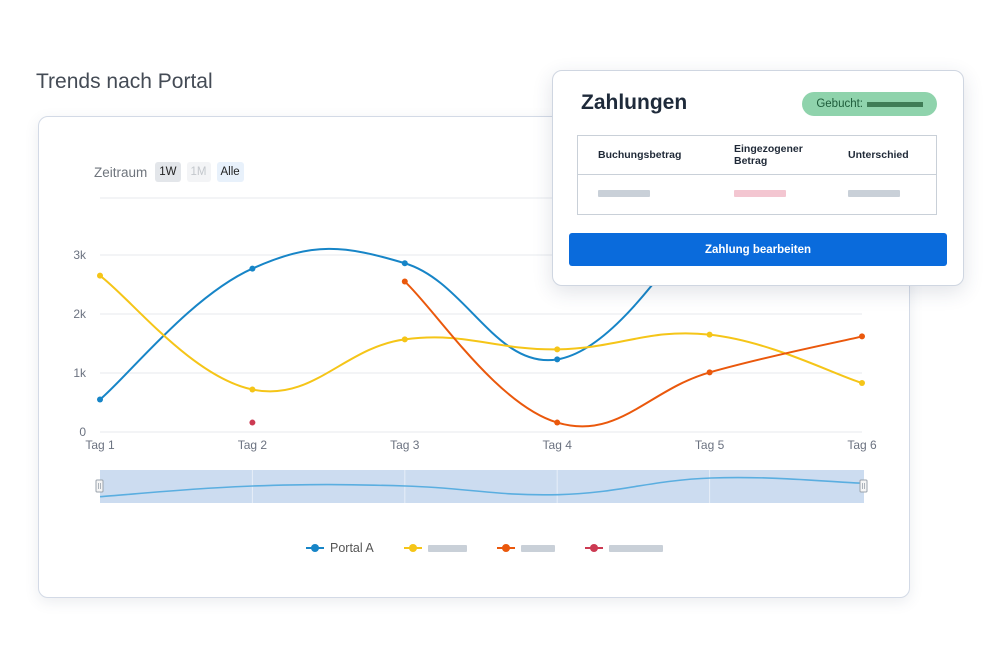 This screenshot has height=664, width=1000. I want to click on edit-payment-button: Zahlung bearbeiten, so click(758, 249).